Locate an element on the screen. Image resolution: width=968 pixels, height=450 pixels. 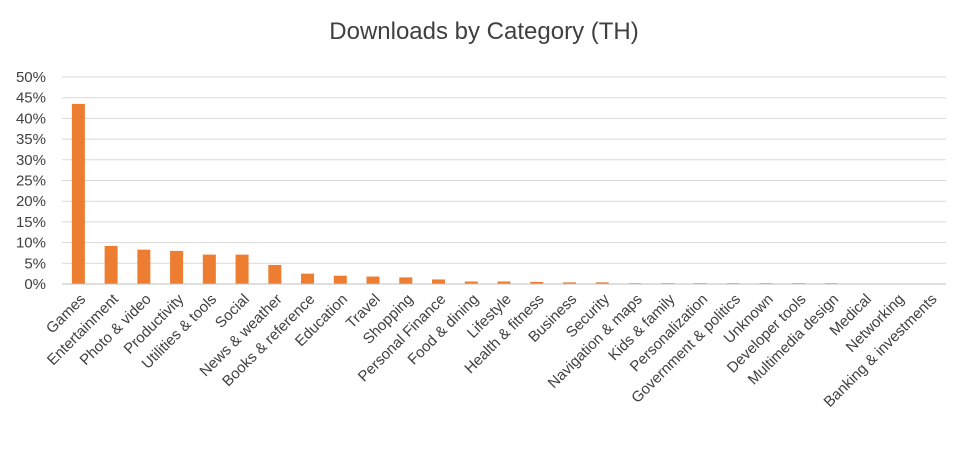
y-tick-label: 45% is located at coordinates (31, 98).